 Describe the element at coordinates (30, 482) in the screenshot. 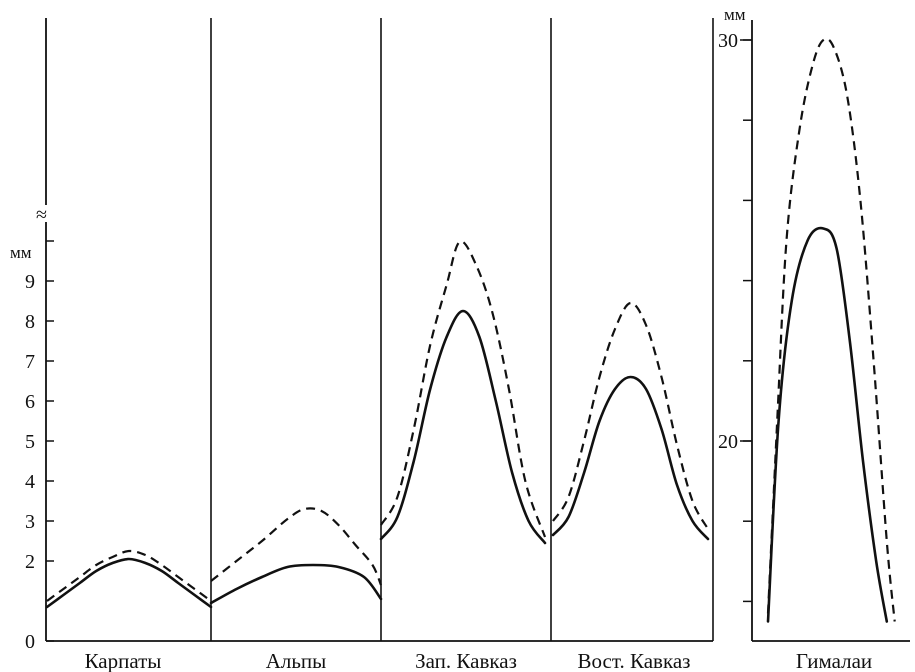

I see `left-tick-label: 4` at that location.